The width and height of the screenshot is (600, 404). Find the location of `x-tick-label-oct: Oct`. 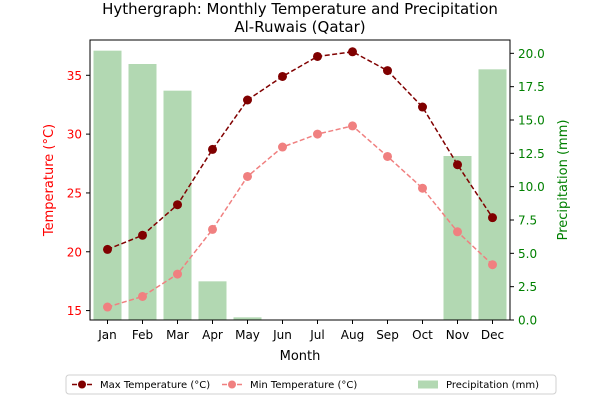

x-tick-label-oct: Oct is located at coordinates (422, 335).